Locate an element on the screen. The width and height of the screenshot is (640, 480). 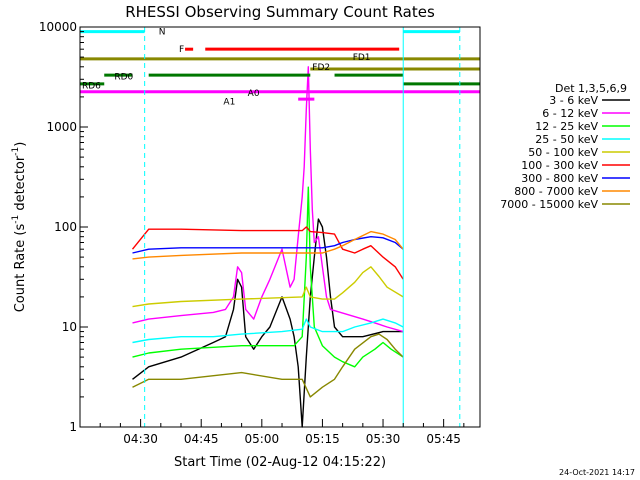
chart-title: RHESSI Observing Summary Count Rates is located at coordinates (280, 12).